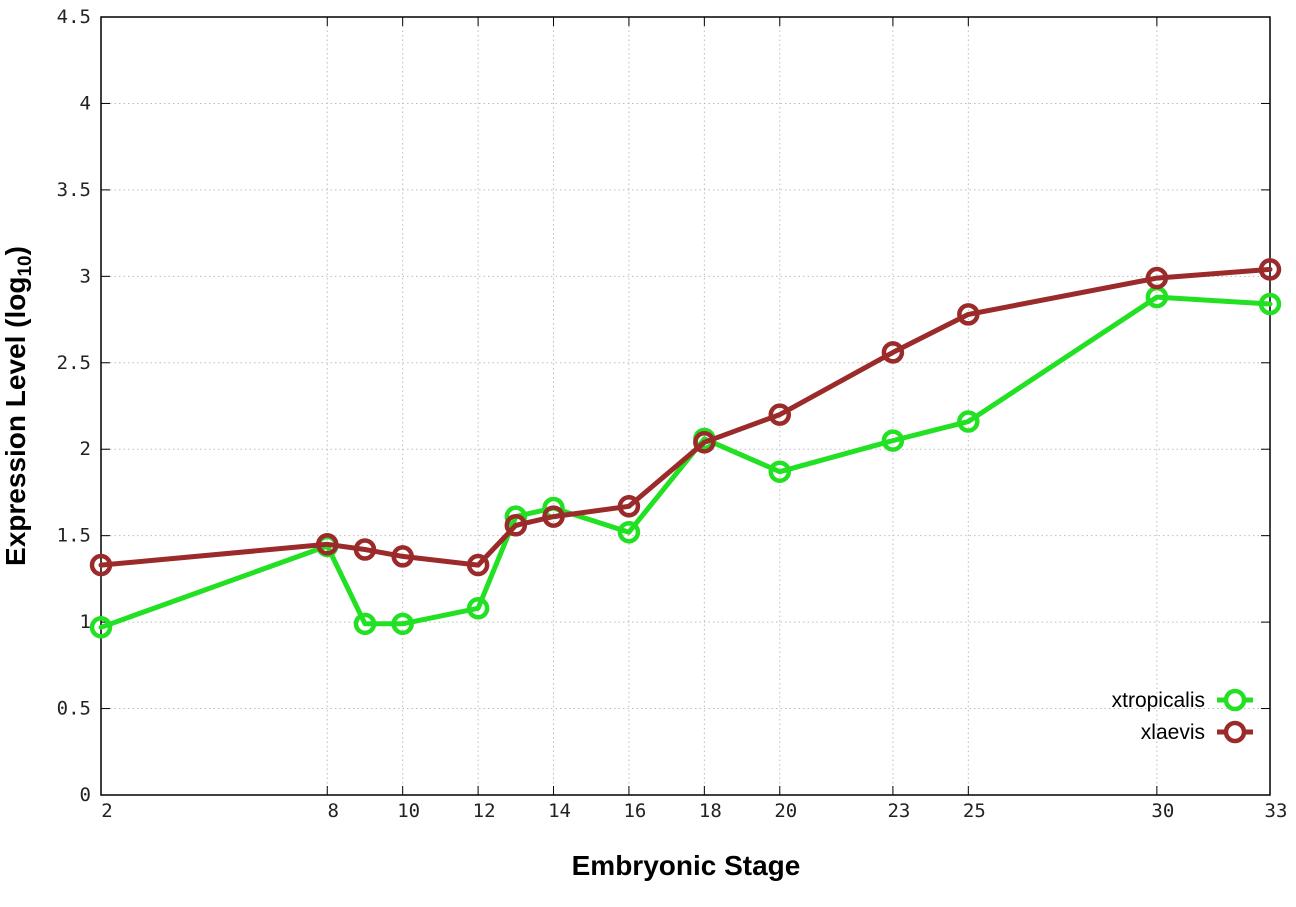 This screenshot has width=1296, height=907. Describe the element at coordinates (74, 363) in the screenshot. I see `y-tick-label: 2.5` at that location.